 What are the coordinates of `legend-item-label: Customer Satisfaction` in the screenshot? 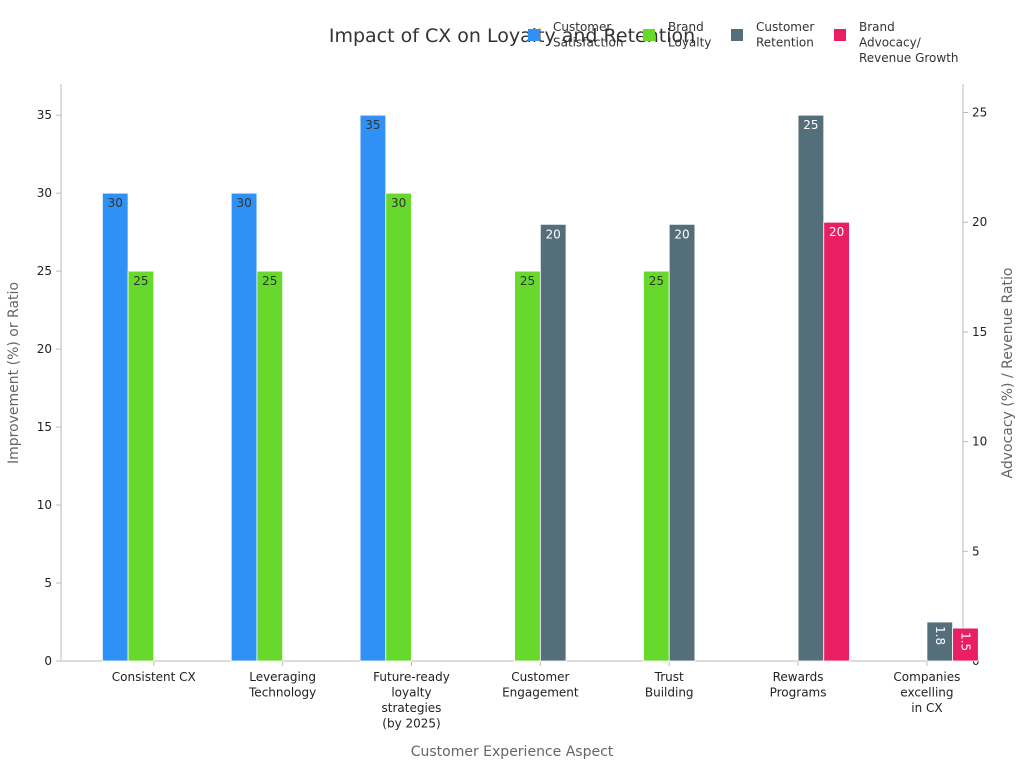 It's located at (588, 35).